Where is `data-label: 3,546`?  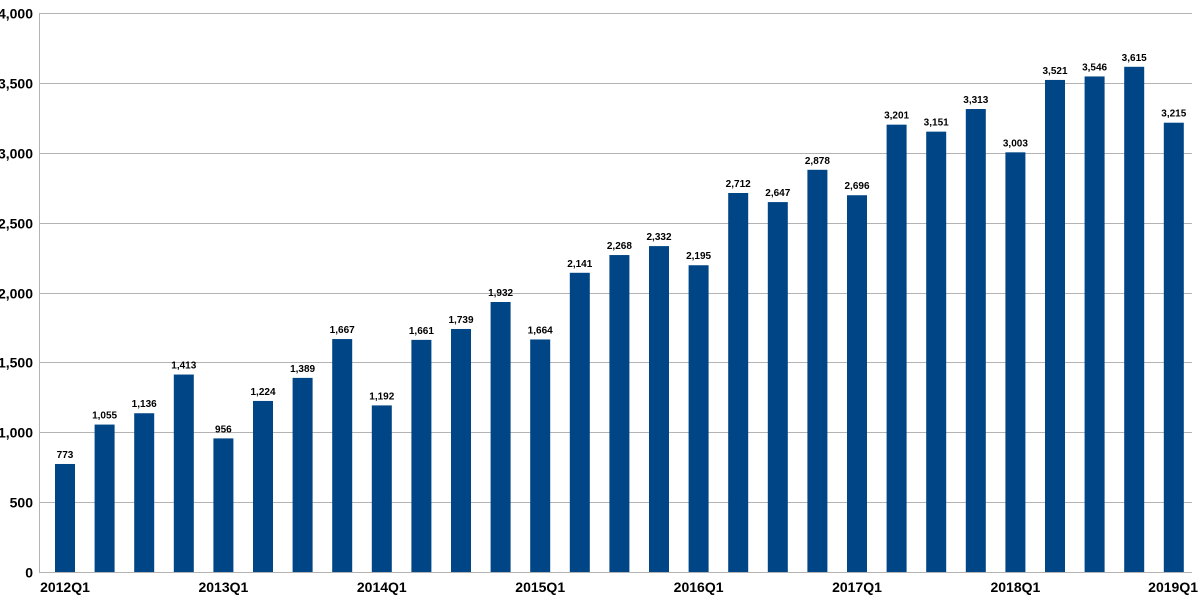 data-label: 3,546 is located at coordinates (1094, 67).